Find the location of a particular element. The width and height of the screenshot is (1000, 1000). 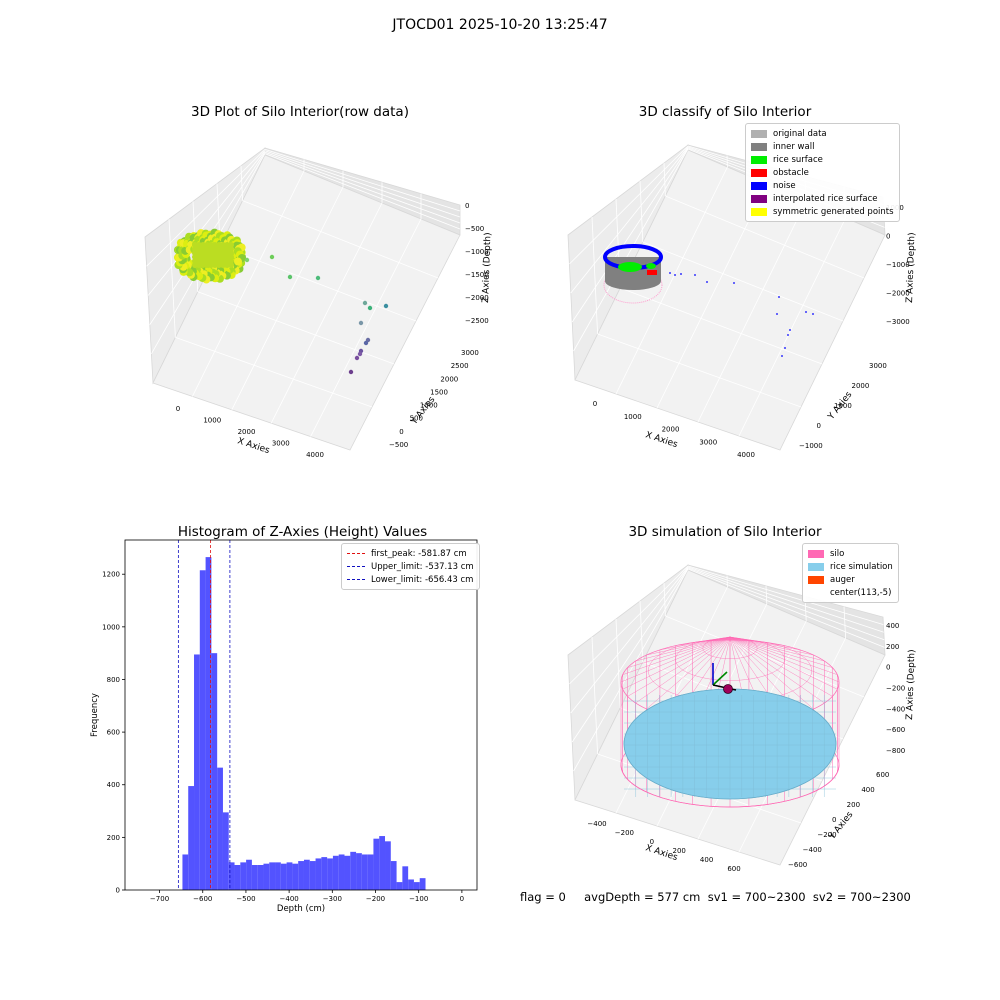

x_ticks-tick-label: −200 is located at coordinates (624, 833).